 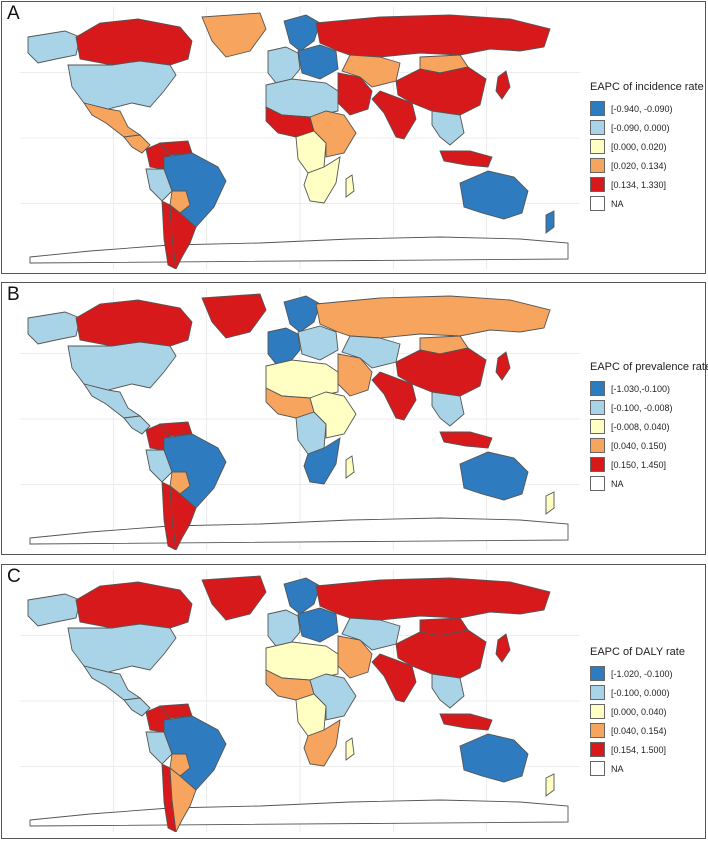 I want to click on legend-item: [-0.100, 0.000), so click(x=637, y=692).